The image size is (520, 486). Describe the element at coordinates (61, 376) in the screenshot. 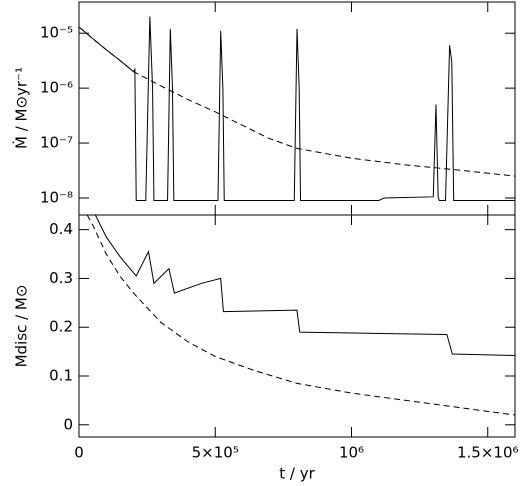

I see `y-tick-label: 0.1` at that location.